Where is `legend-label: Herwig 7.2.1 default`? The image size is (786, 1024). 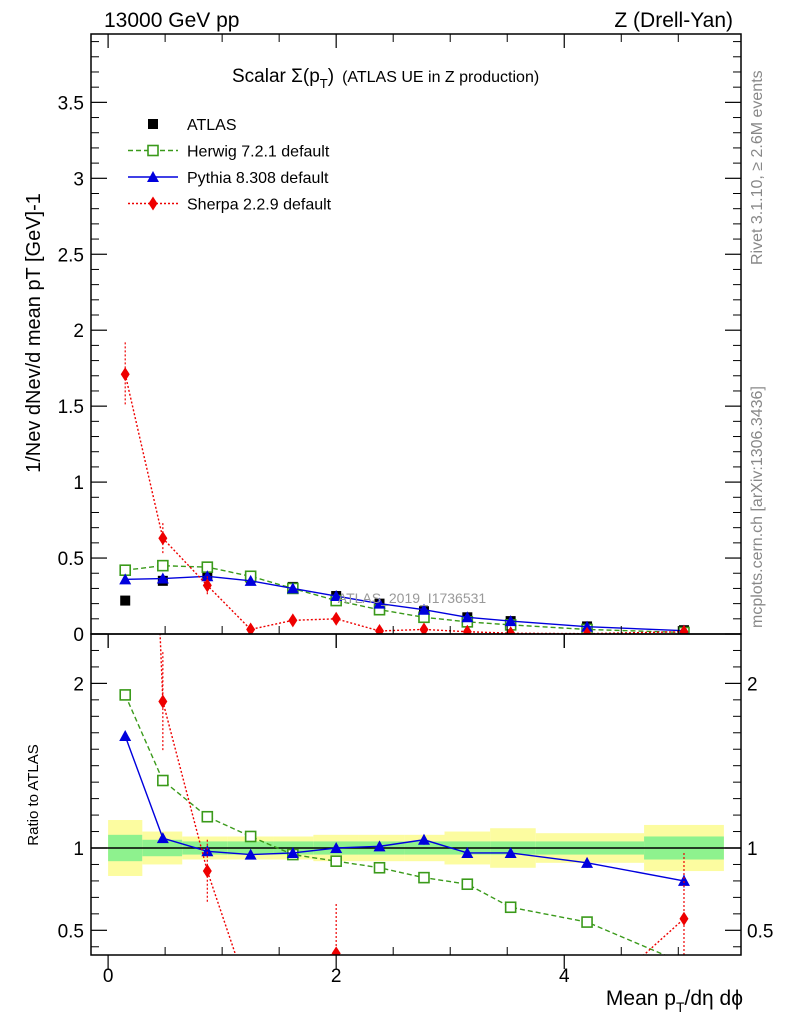 legend-label: Herwig 7.2.1 default is located at coordinates (258, 152).